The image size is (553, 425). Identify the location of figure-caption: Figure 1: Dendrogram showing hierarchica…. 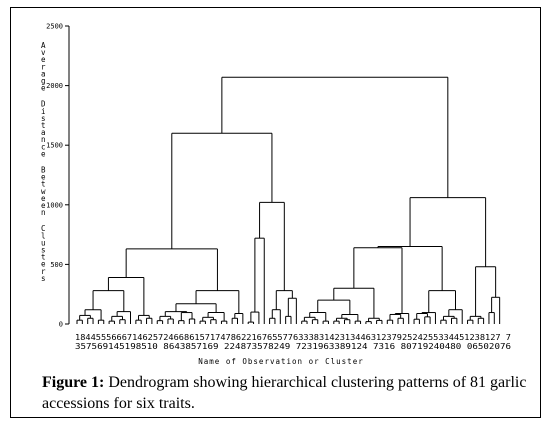
(287, 393).